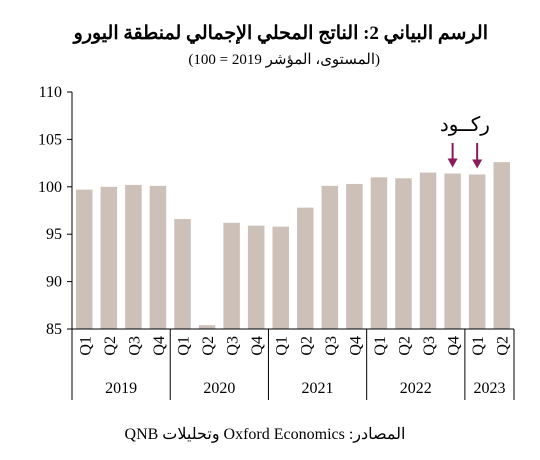  What do you see at coordinates (265, 434) in the screenshot?
I see `chart-source: المصادر: Oxford Economics وتحليلات QNB` at bounding box center [265, 434].